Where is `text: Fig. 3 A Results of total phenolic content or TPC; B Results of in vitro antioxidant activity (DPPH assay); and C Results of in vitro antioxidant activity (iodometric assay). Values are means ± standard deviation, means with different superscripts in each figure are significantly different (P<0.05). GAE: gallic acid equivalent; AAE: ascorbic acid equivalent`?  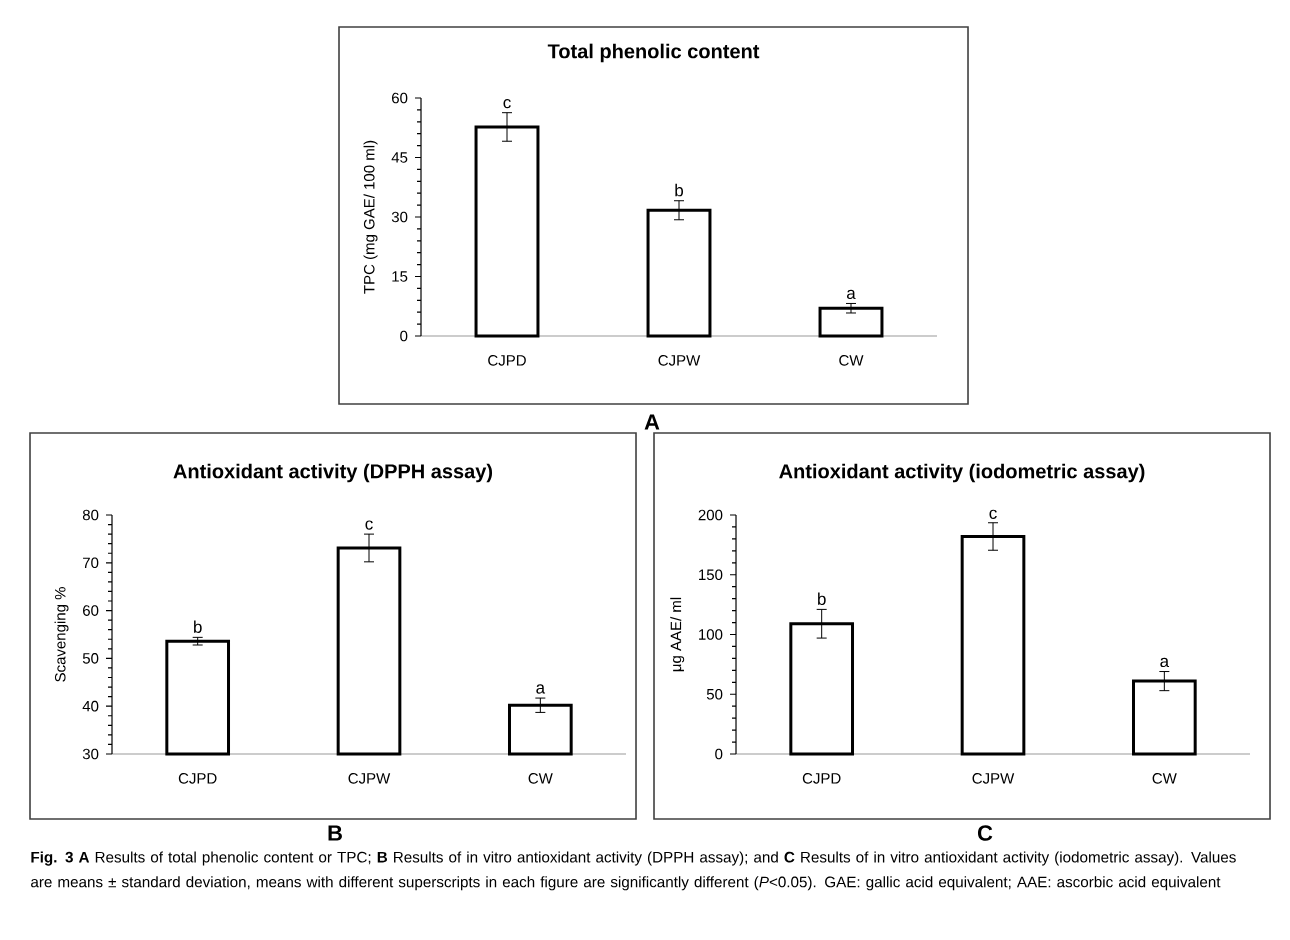 text: Fig. 3 A Results of total phenolic content or TPC; B Results of in vitro antioxidant activity (DPPH assay); and C Results of in vitro antioxidant activity (iodometric assay). Values are means ± standard deviation, means with different superscripts in each figure are significantly different (P<0.05). GAE: gallic acid equivalent; AAE: ascorbic acid equivalent is located at coordinates (633, 871).